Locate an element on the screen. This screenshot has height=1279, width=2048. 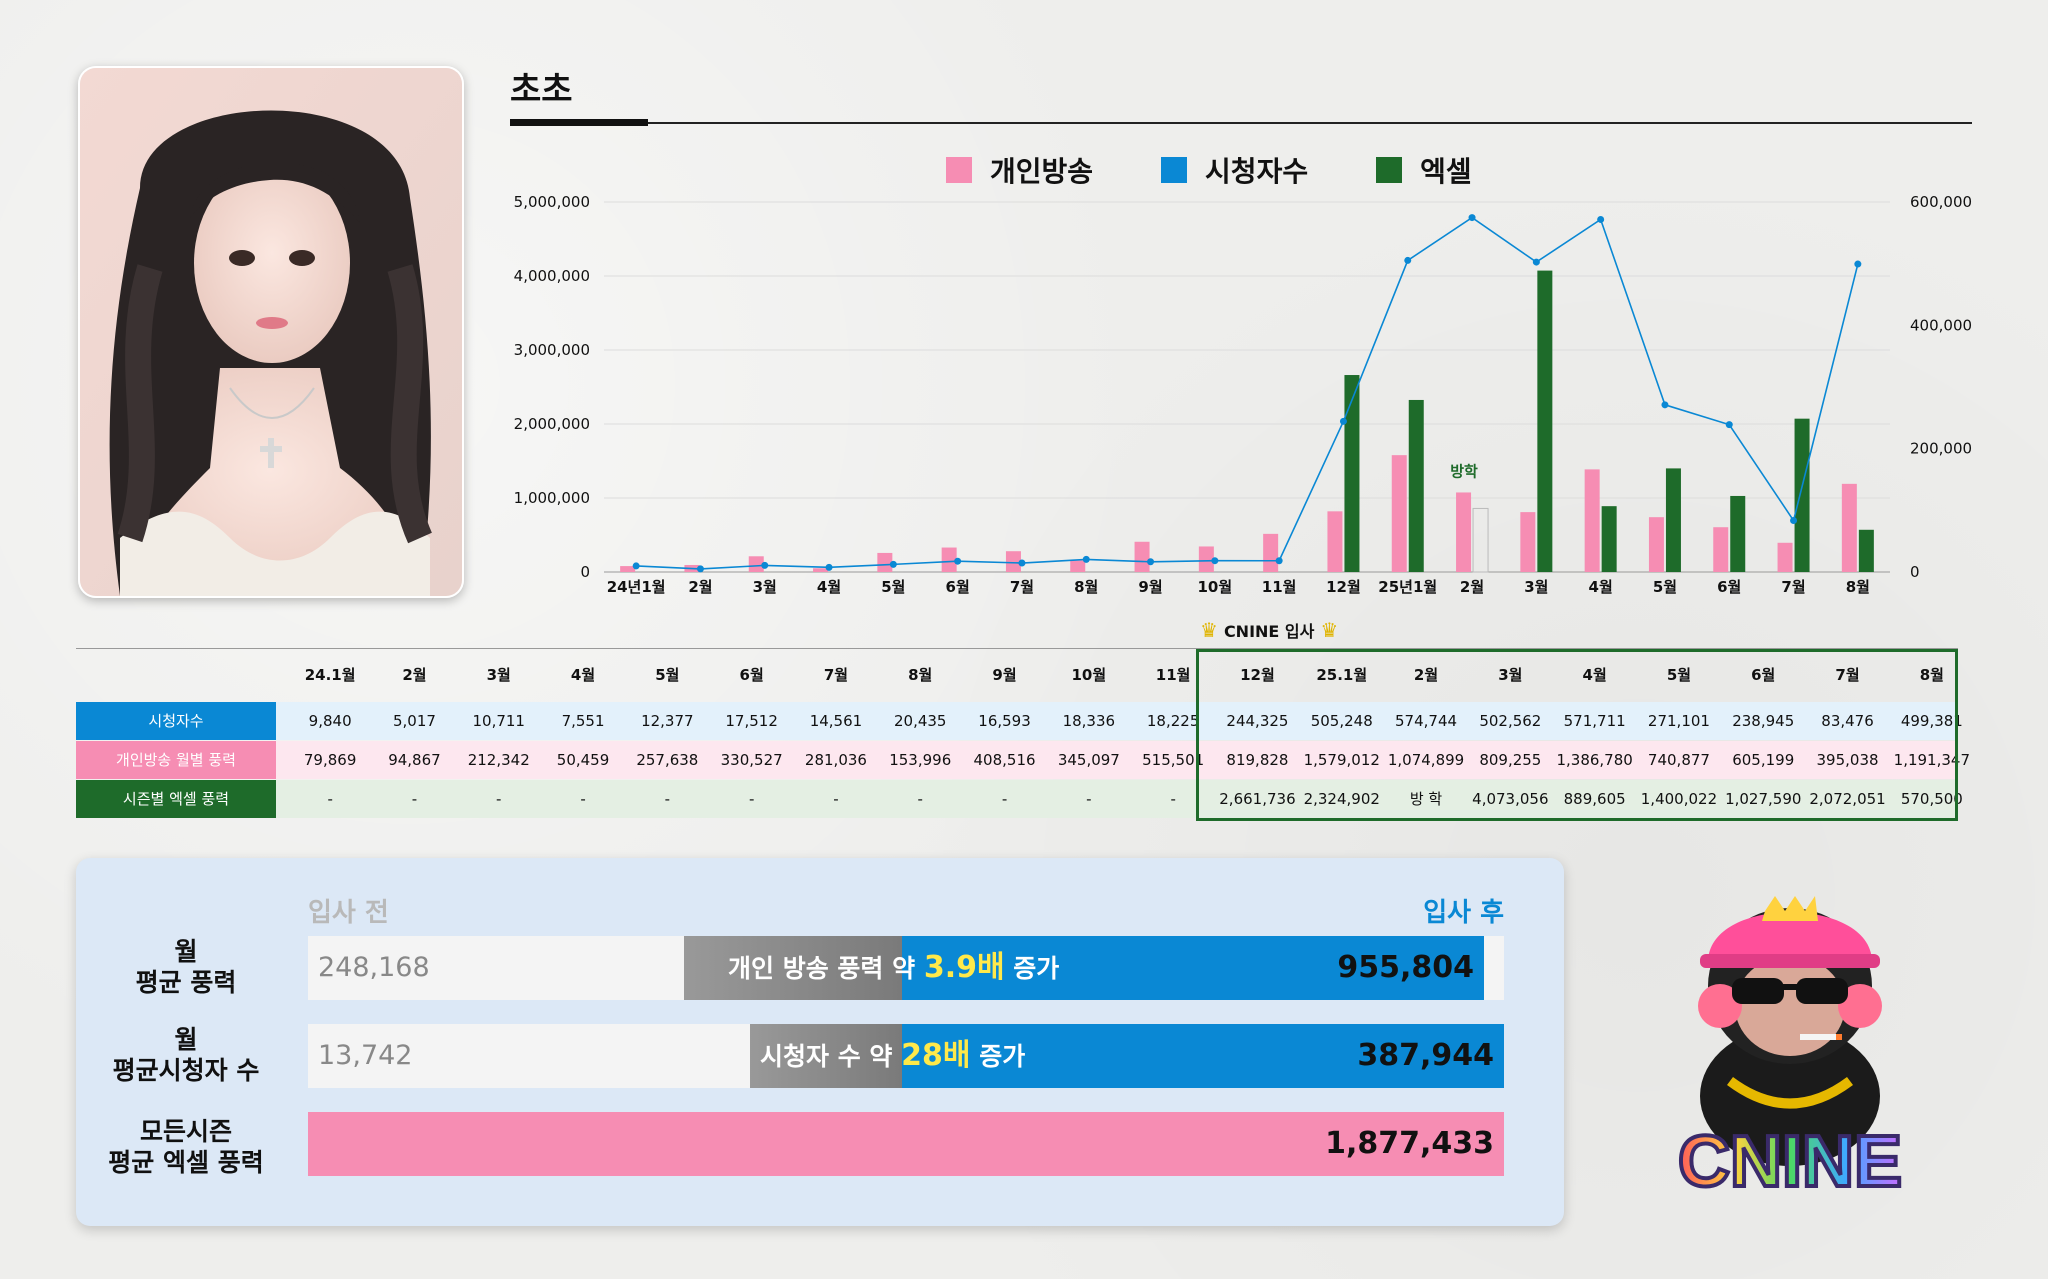
table-cell: 570,500 is located at coordinates (1931, 799).